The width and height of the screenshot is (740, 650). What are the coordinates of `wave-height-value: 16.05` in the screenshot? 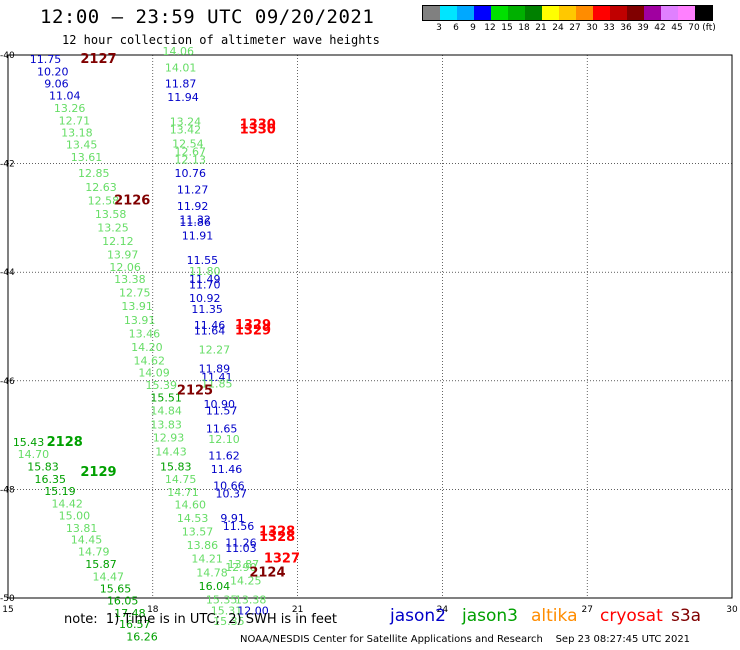 It's located at (122, 601).